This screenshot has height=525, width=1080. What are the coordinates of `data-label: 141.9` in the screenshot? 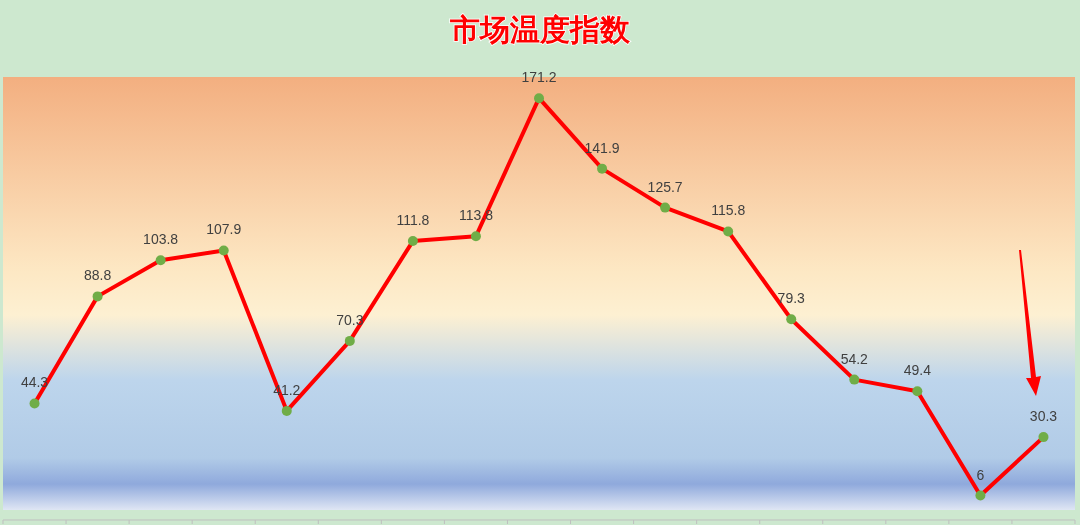 It's located at (602, 147).